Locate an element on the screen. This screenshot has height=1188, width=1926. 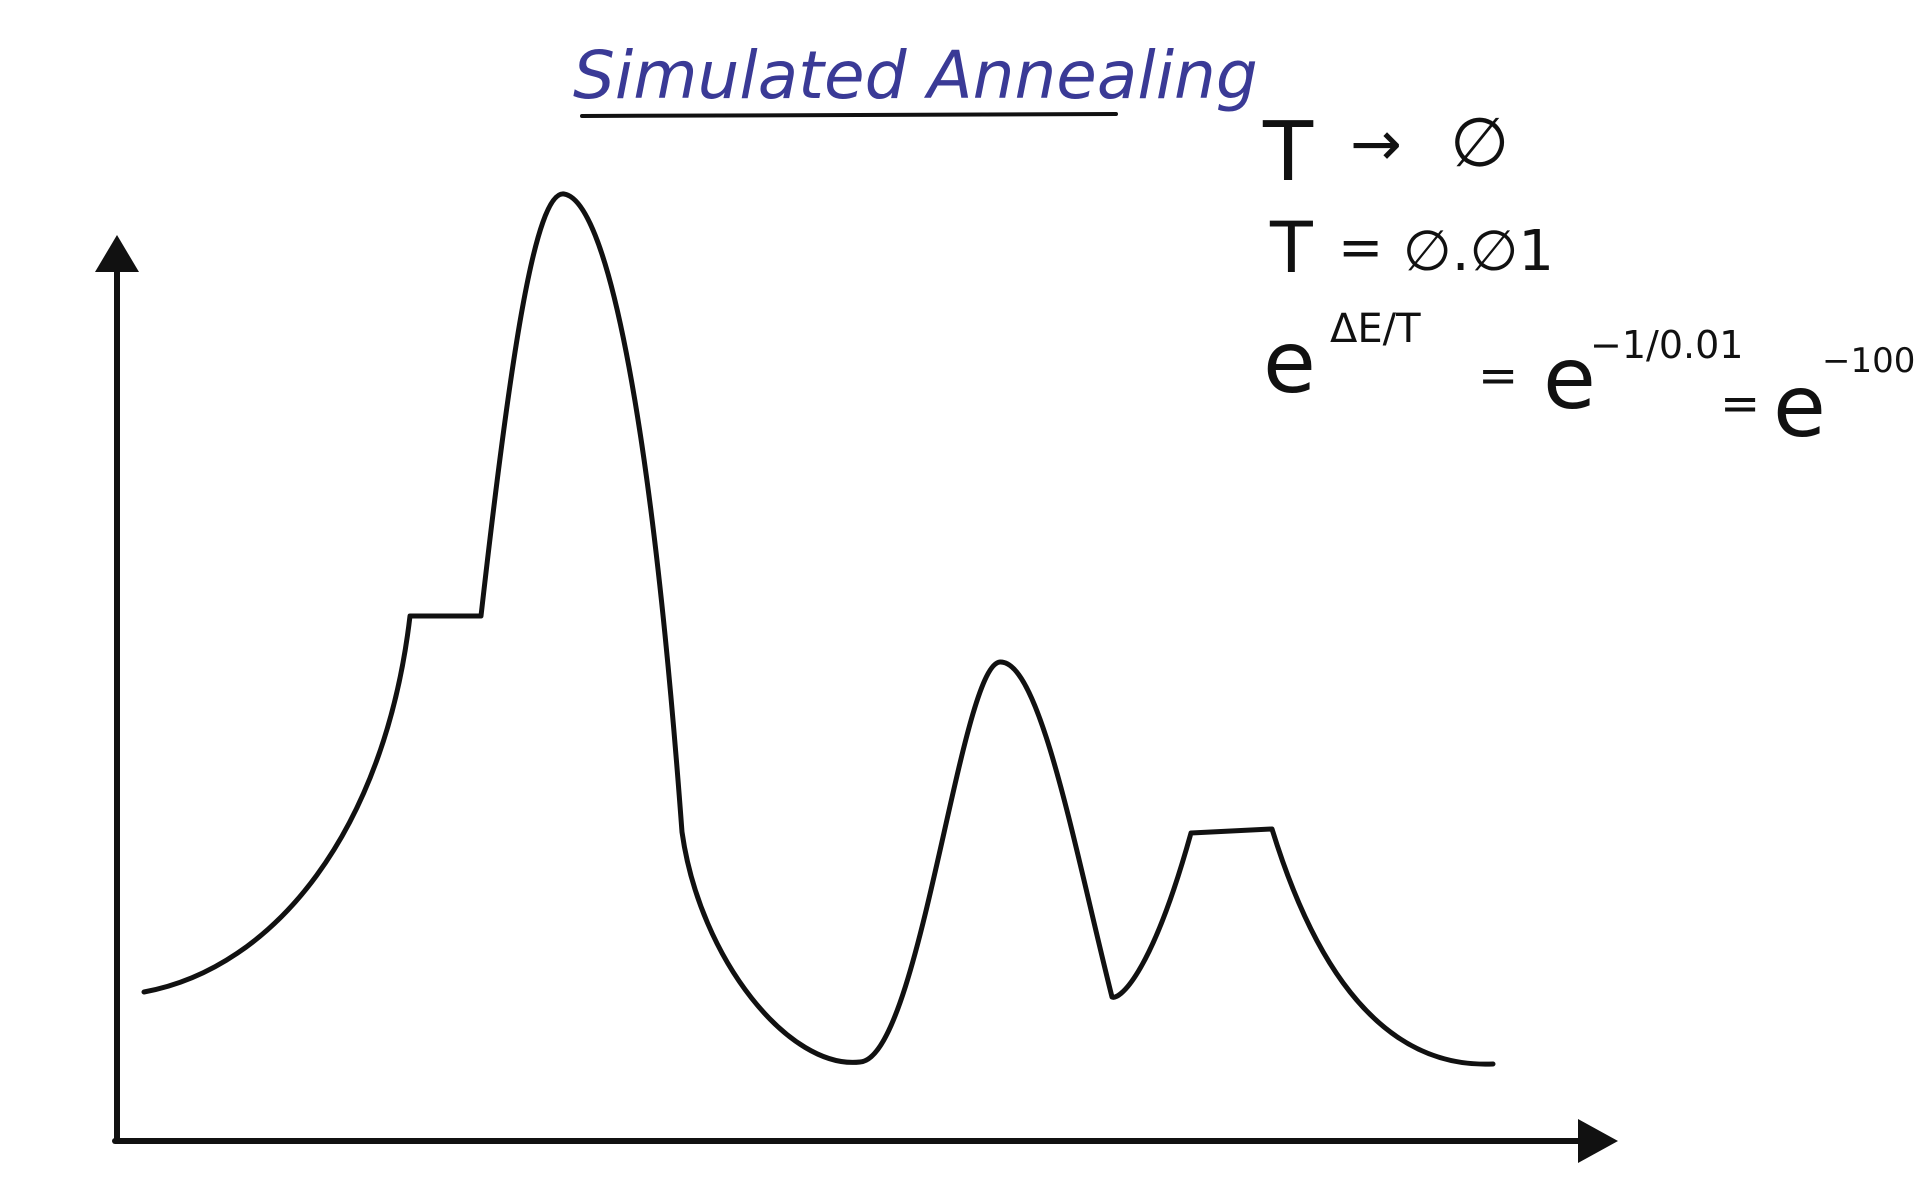
note-line1-arrow: → is located at coordinates (1376, 143).